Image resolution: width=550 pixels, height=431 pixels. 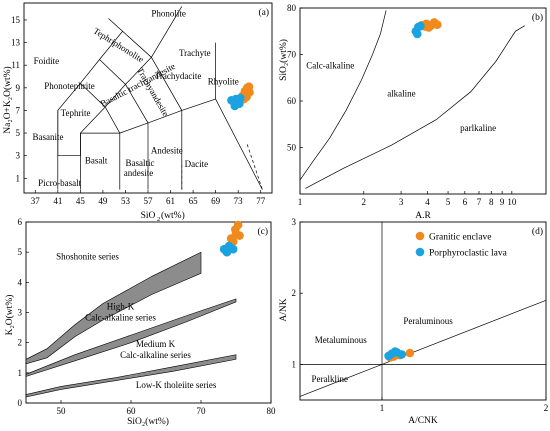 I want to click on field-label-alkaline: alkaline, so click(x=401, y=93).